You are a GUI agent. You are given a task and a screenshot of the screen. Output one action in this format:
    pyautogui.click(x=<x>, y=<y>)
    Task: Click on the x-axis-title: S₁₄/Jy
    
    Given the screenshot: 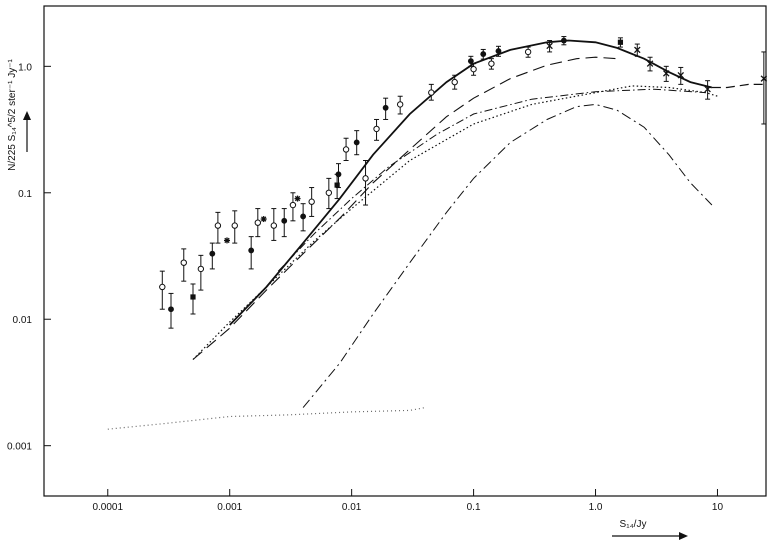 What is the action you would take?
    pyautogui.click(x=633, y=524)
    